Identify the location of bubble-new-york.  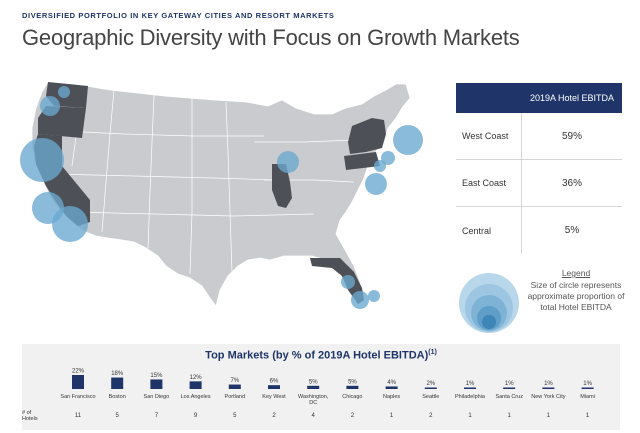
(388, 158).